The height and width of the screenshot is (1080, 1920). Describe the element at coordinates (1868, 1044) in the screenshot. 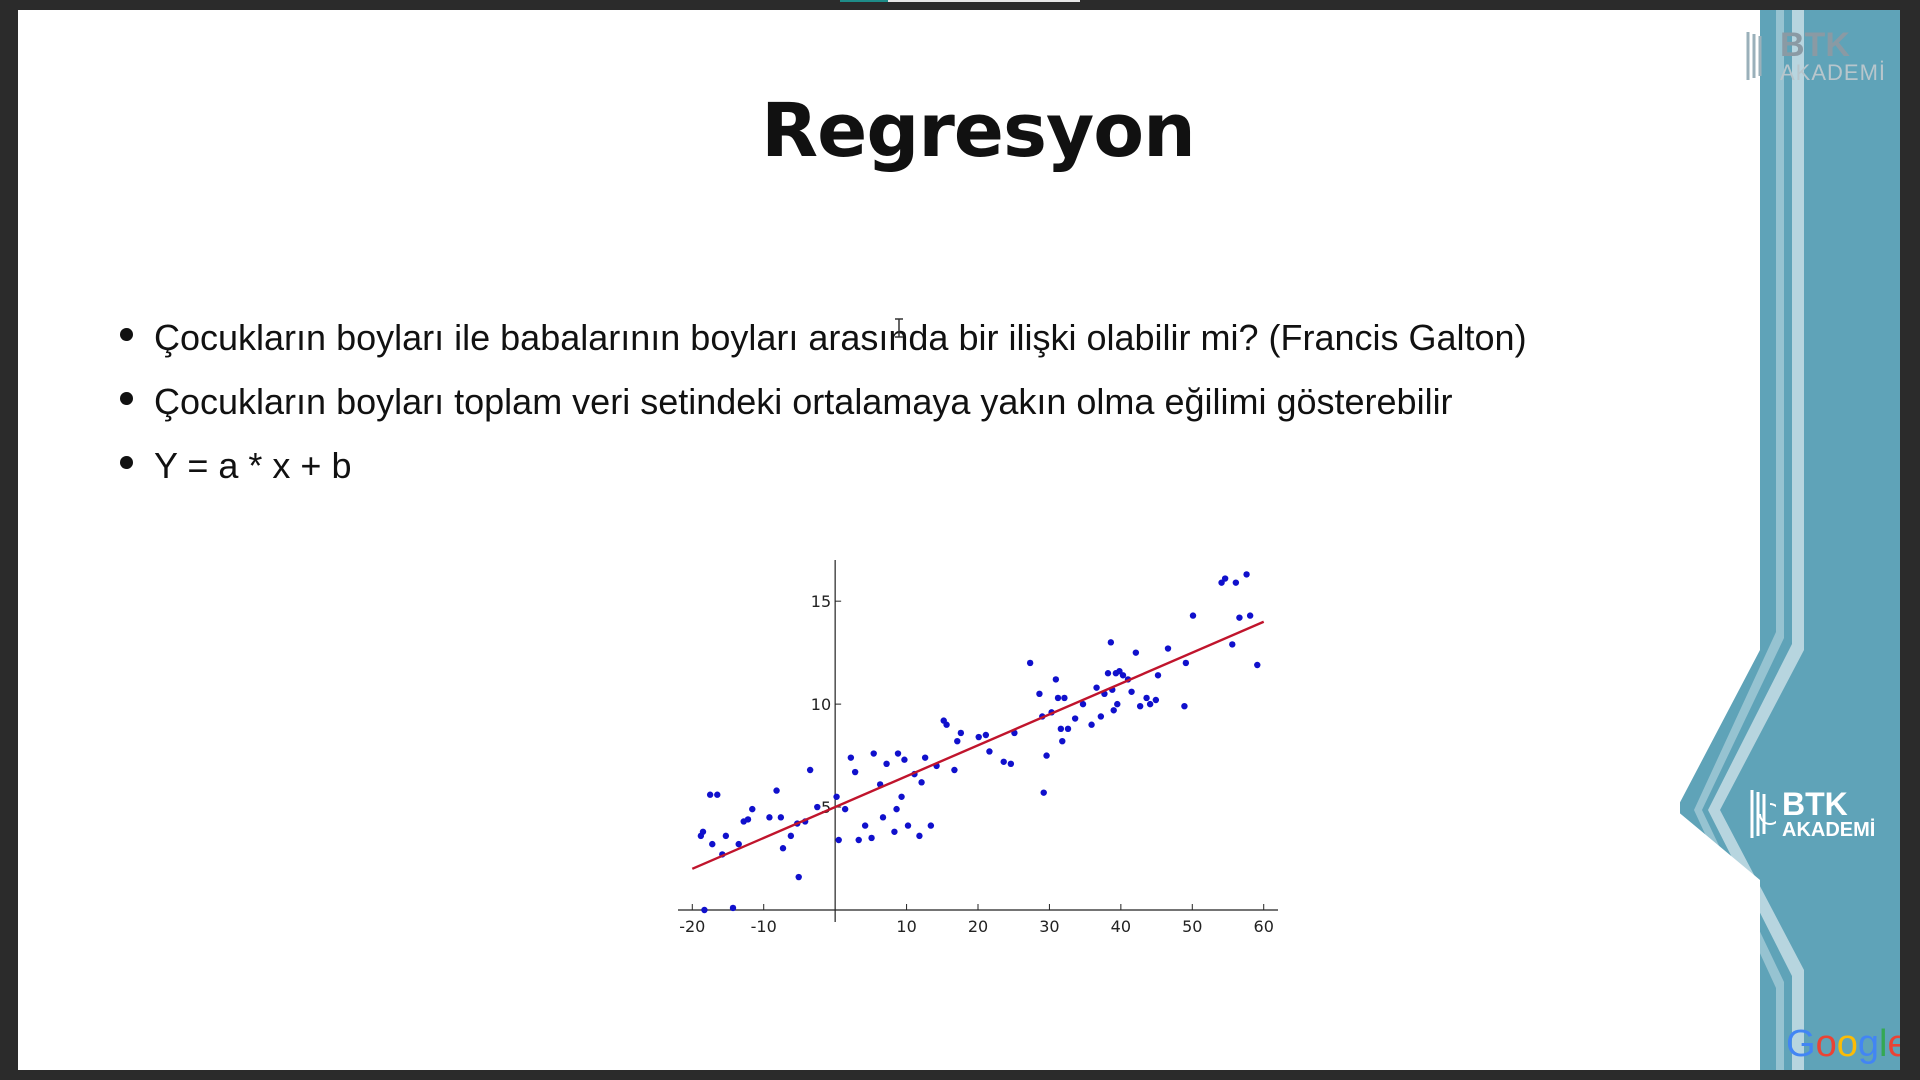

I see `google-letter: g` at that location.